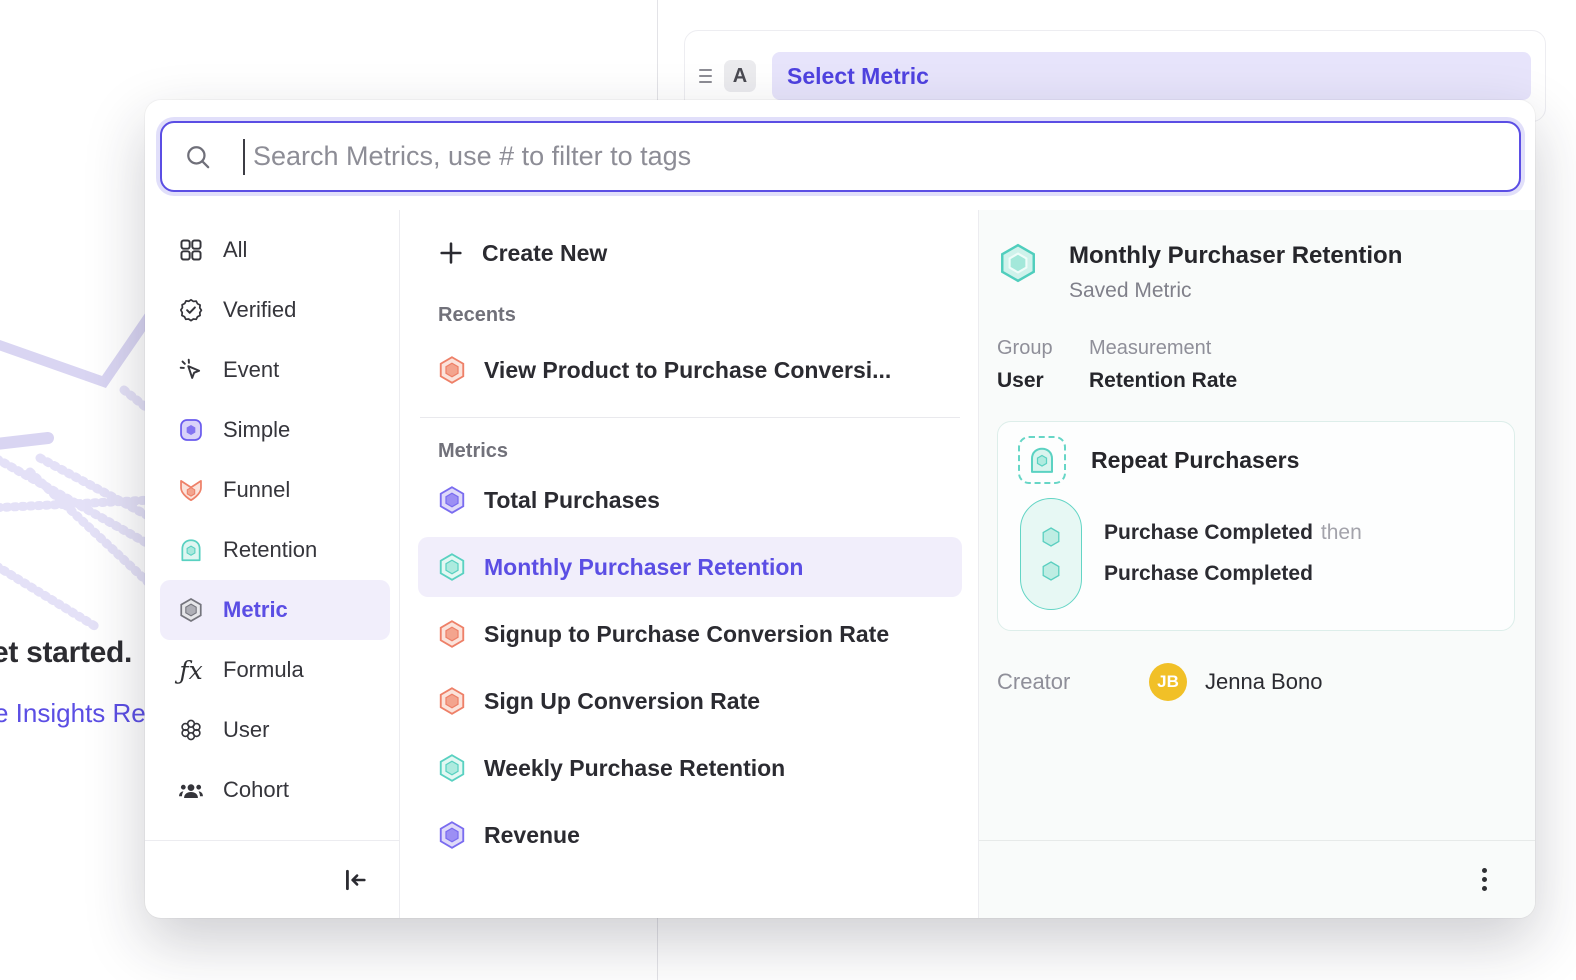  Describe the element at coordinates (251, 369) in the screenshot. I see `sidebar-item-label: Event` at that location.